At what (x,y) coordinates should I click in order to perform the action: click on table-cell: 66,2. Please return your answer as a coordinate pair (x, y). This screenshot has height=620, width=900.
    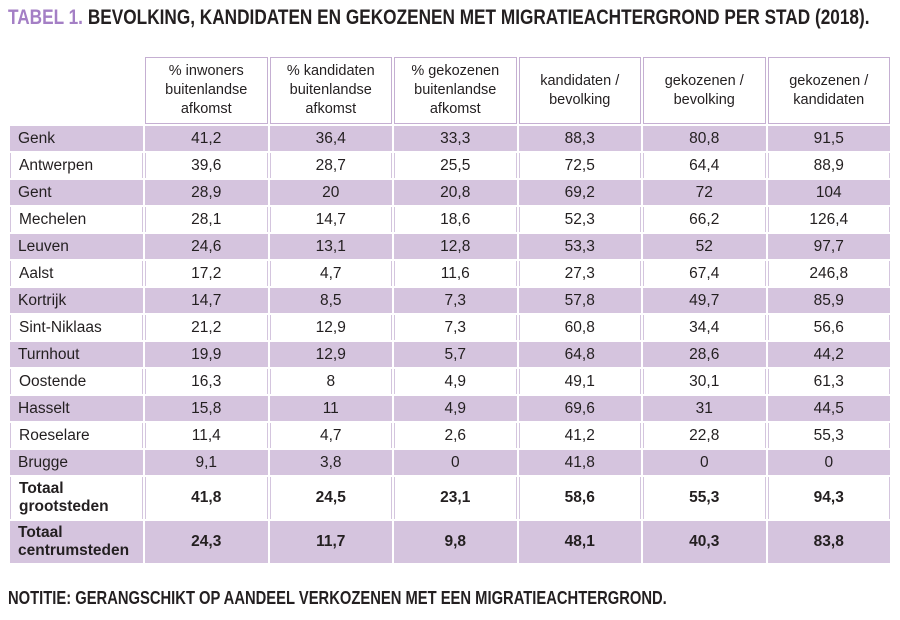
    Looking at the image, I should click on (704, 220).